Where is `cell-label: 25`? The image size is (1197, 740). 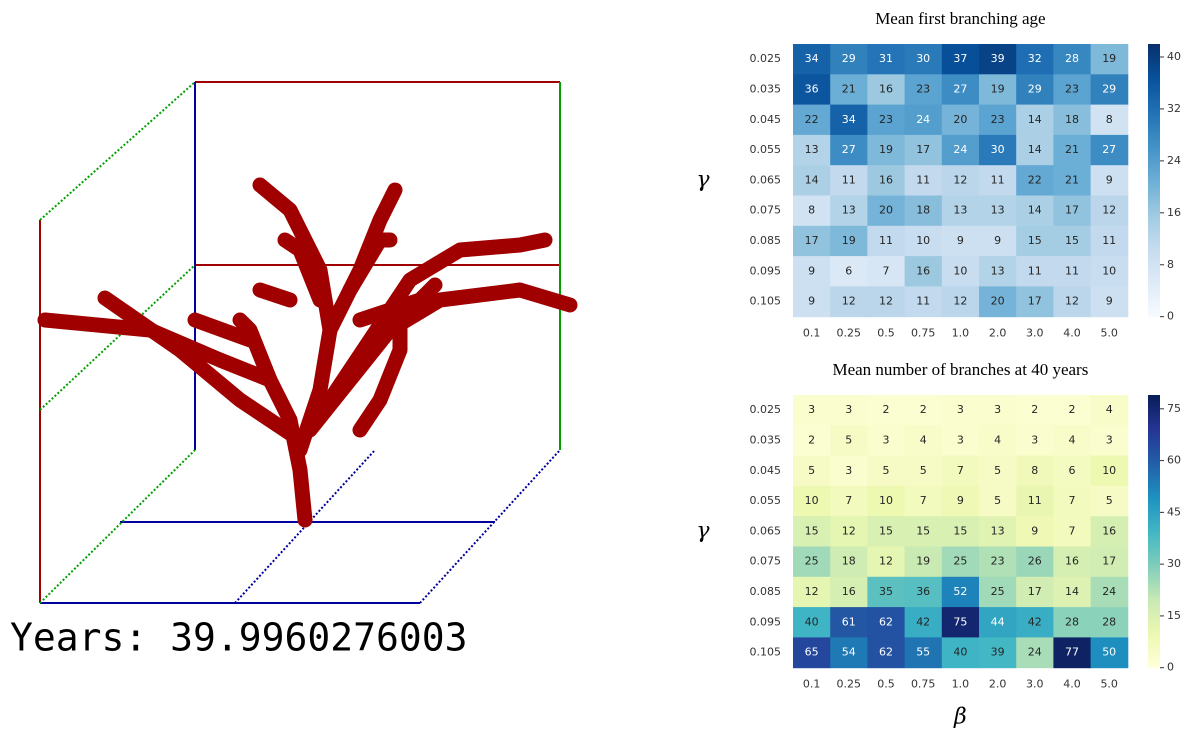 cell-label: 25 is located at coordinates (960, 561).